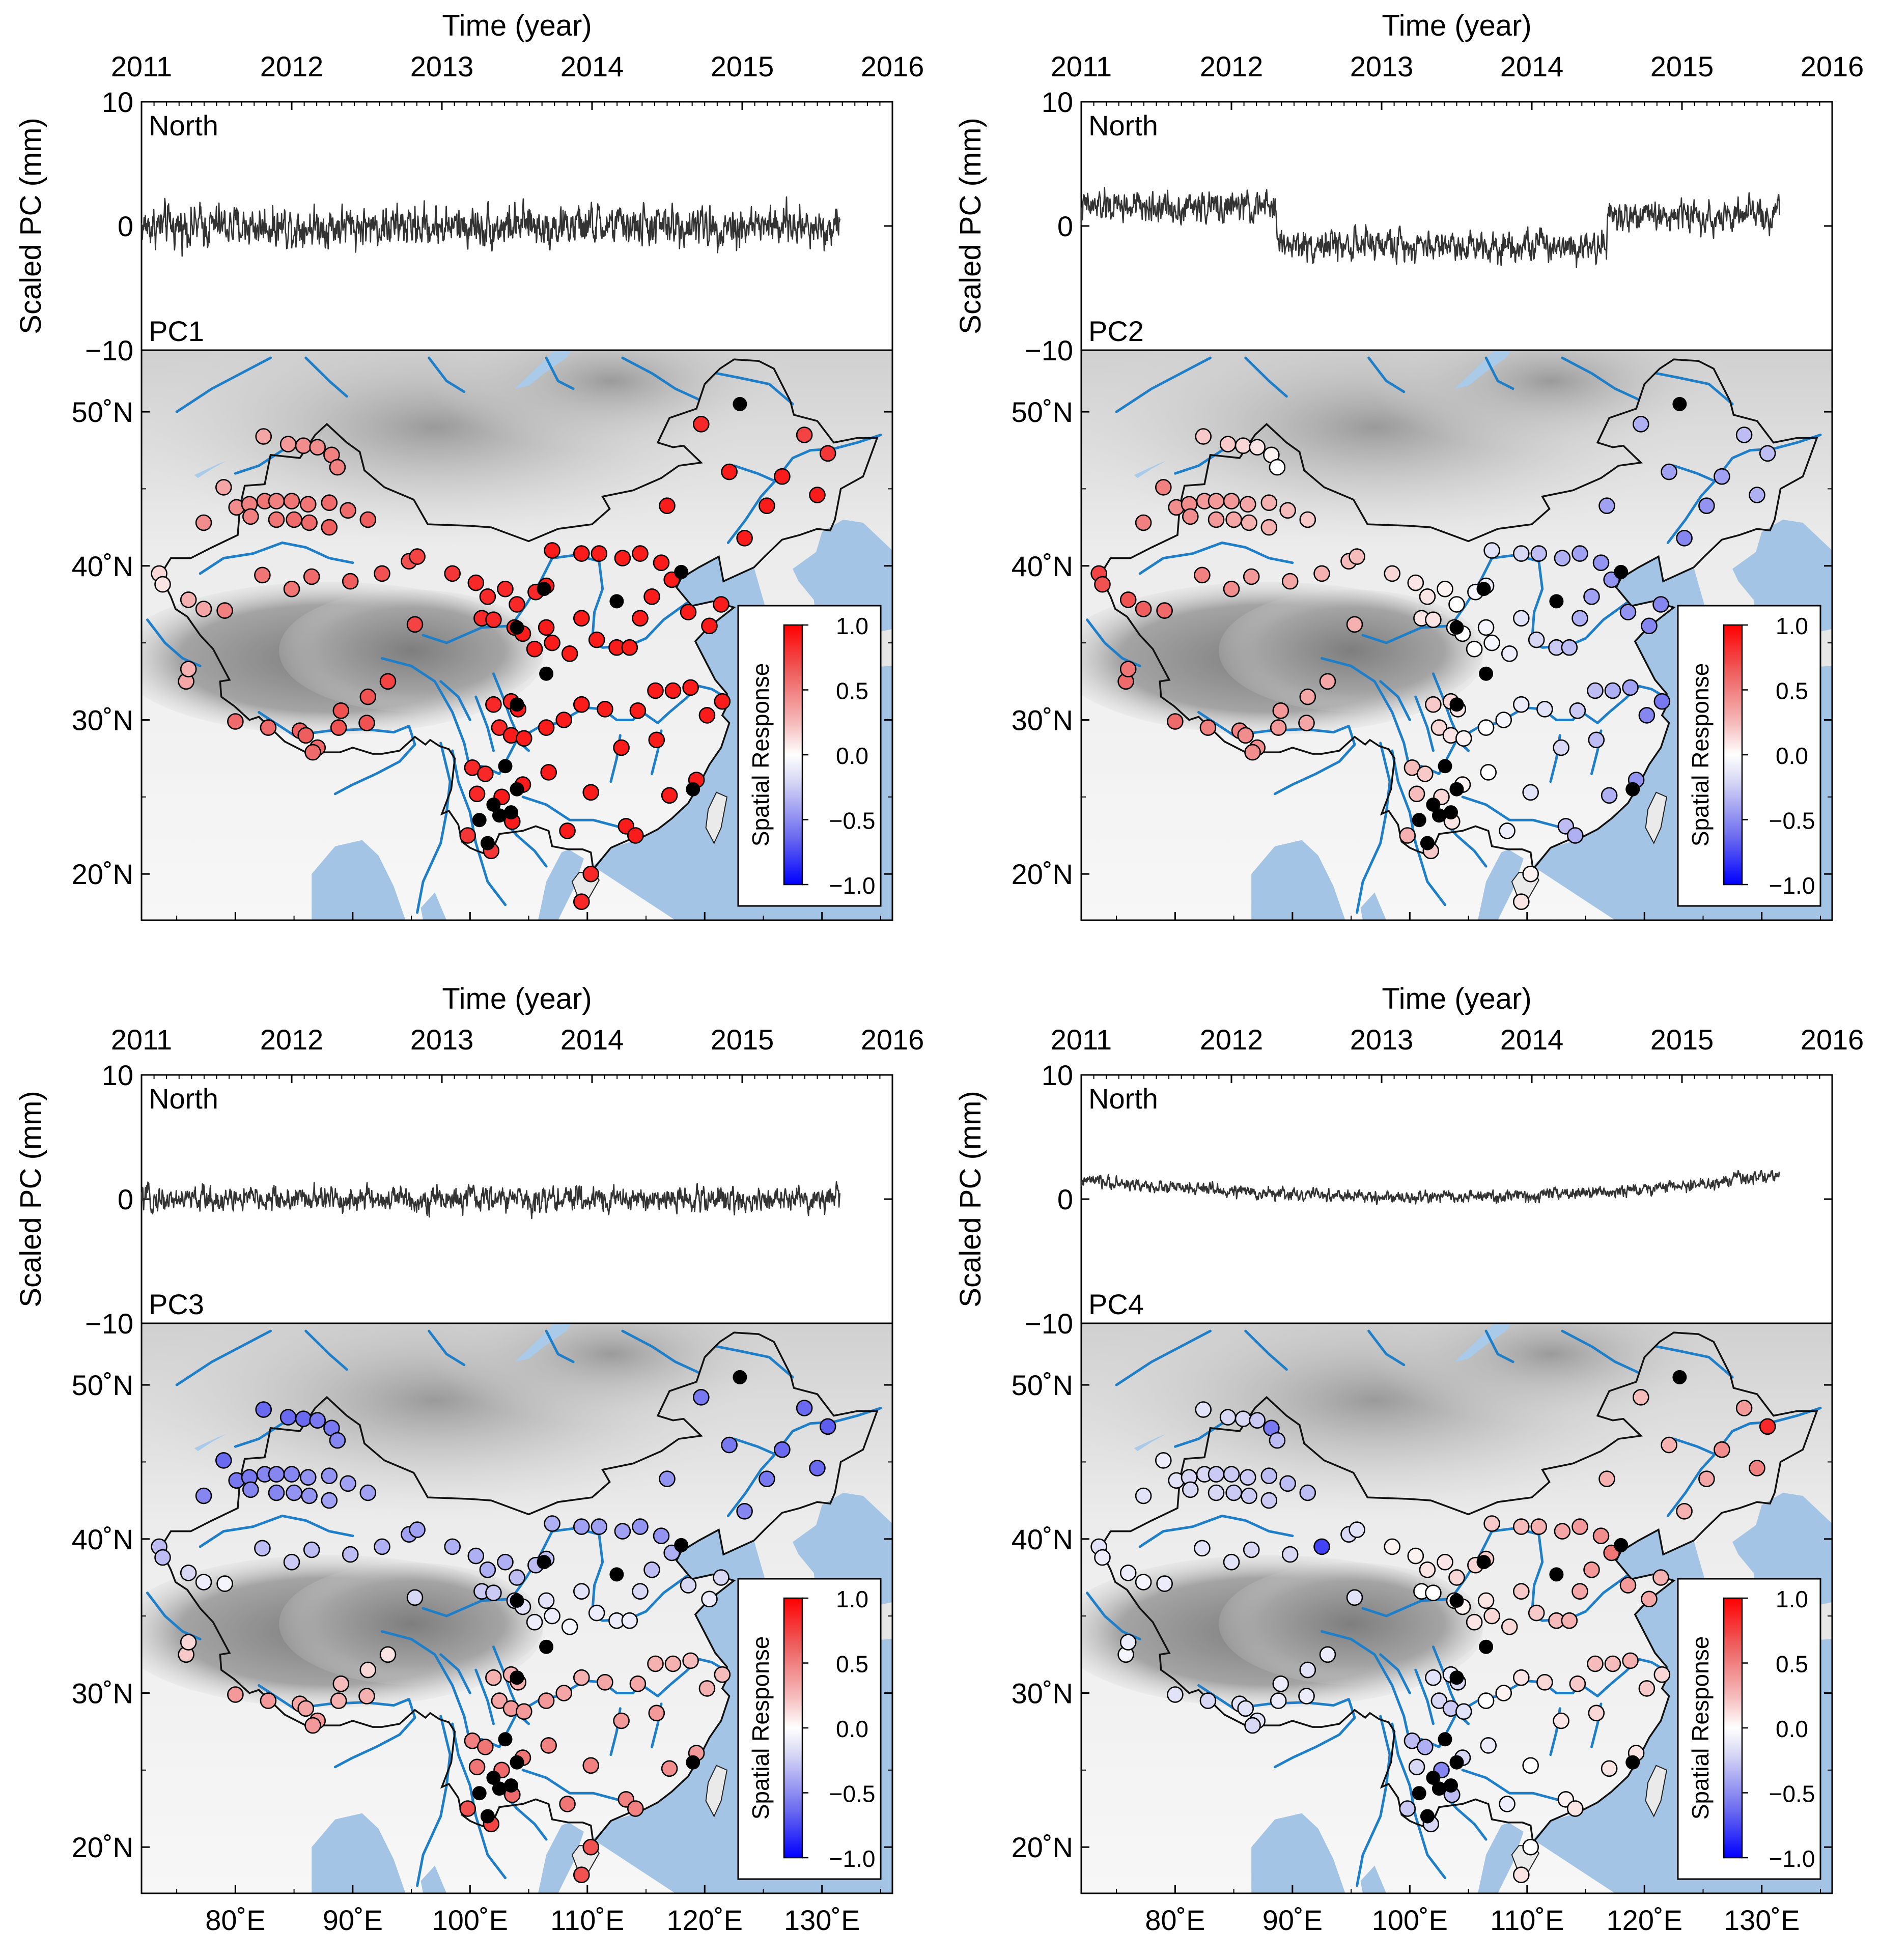  I want to click on y-tick-label: 0, so click(1065, 226).